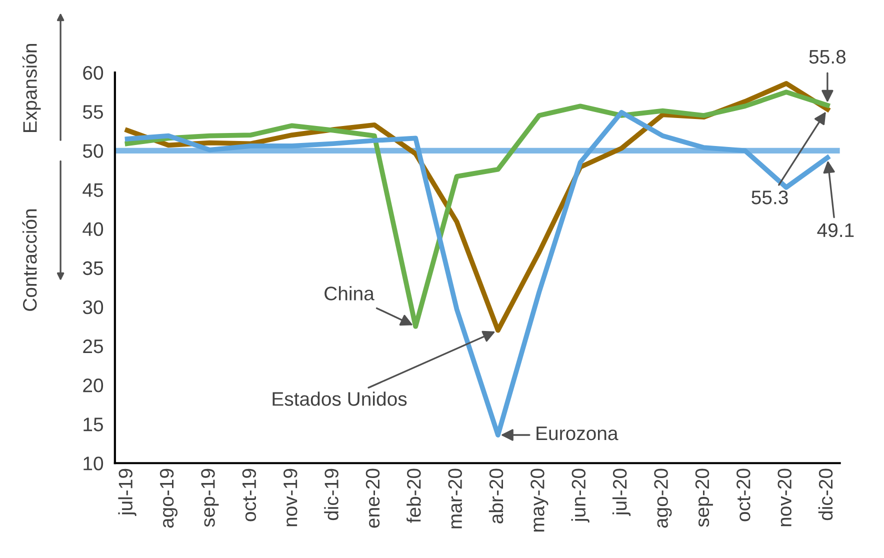 This screenshot has height=558, width=884. I want to click on x-tick-label: ago-20, so click(663, 498).